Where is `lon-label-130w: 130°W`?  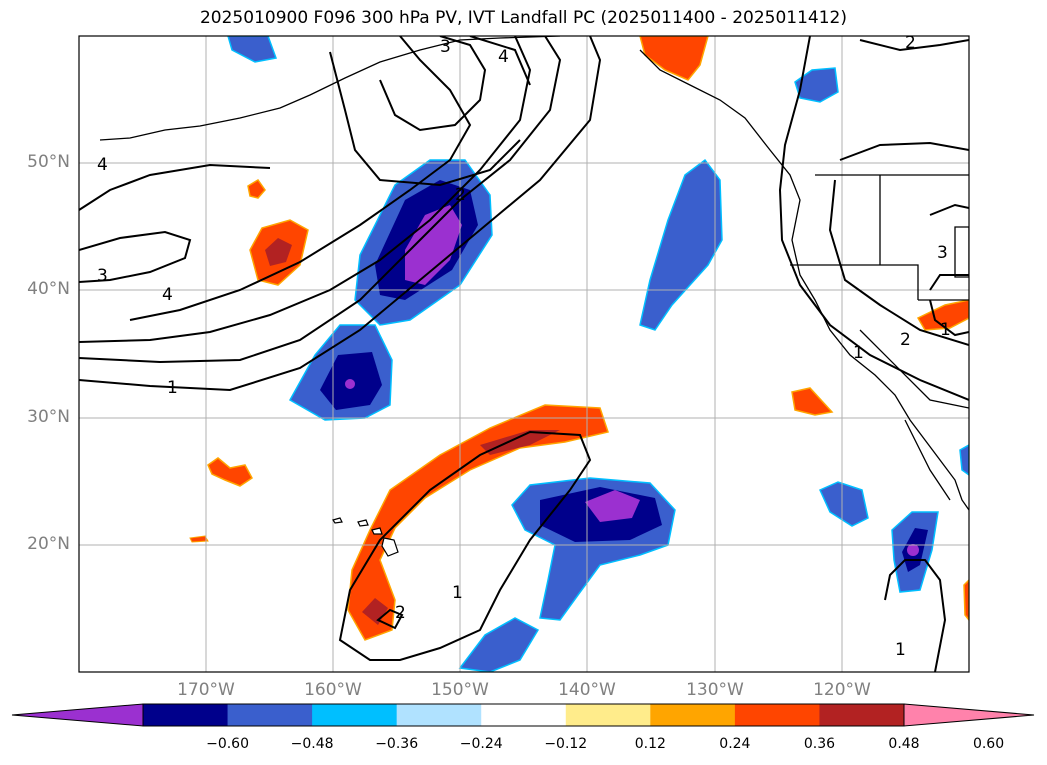 lon-label-130w: 130°W is located at coordinates (715, 690).